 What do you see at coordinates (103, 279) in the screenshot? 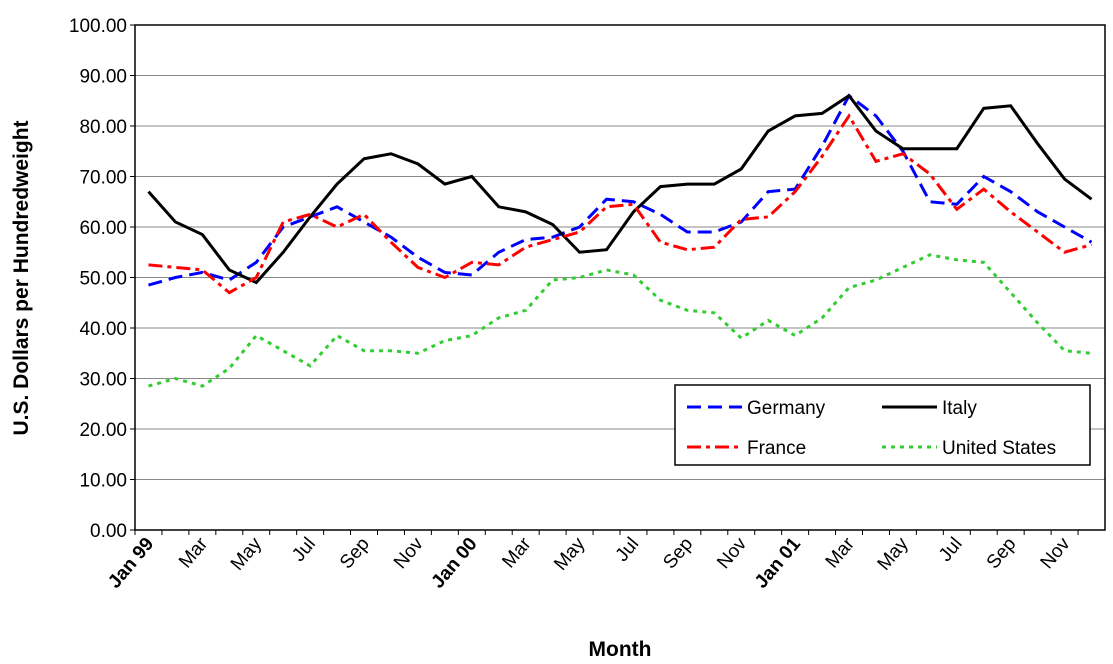
I see `y-tick-label: 50.00` at bounding box center [103, 279].